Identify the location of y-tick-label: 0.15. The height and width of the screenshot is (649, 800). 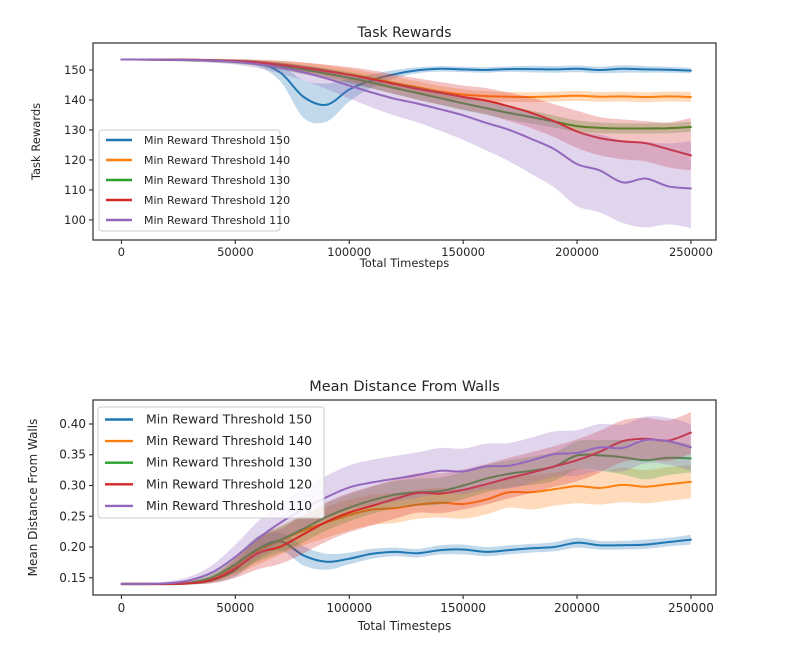
(72, 578).